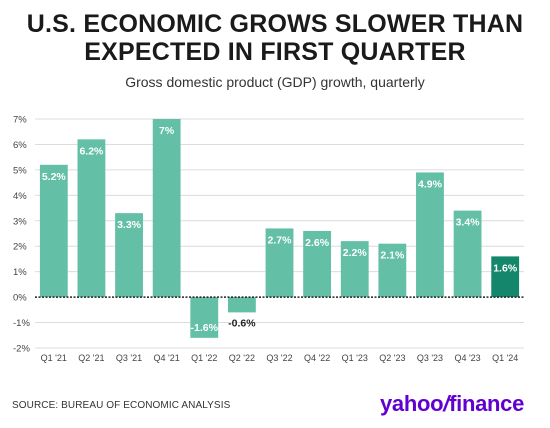 Image resolution: width=550 pixels, height=428 pixels. What do you see at coordinates (392, 358) in the screenshot?
I see `x-tick-label: Q2 '23` at bounding box center [392, 358].